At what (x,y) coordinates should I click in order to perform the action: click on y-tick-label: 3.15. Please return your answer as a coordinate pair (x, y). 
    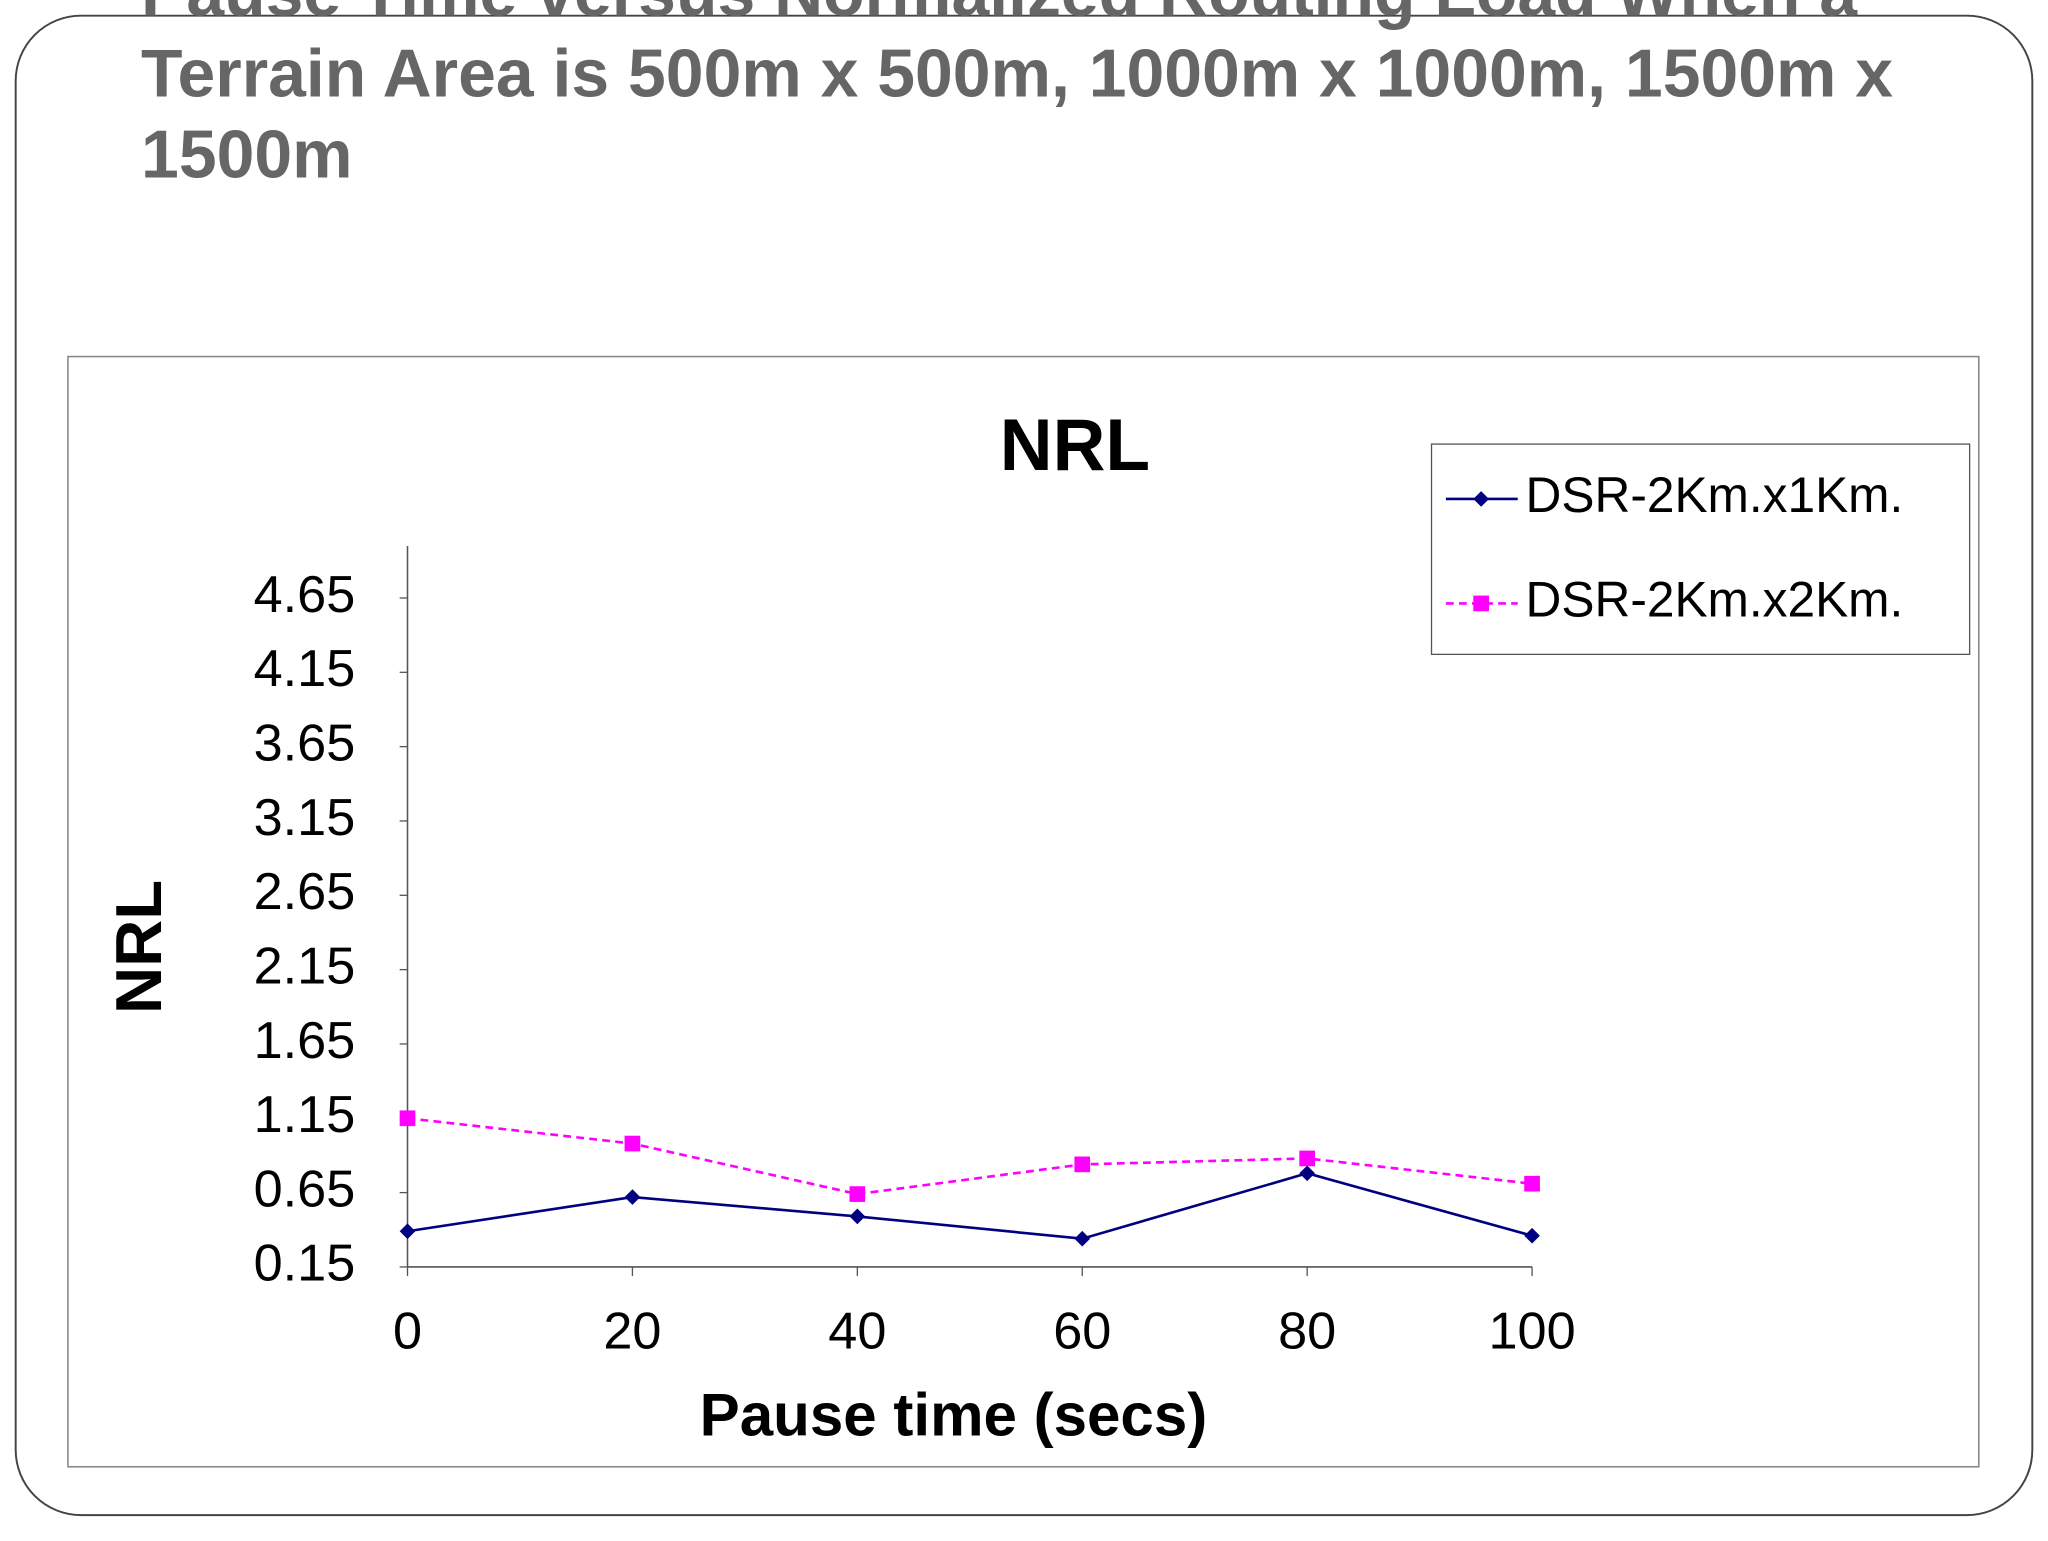
    Looking at the image, I should click on (305, 818).